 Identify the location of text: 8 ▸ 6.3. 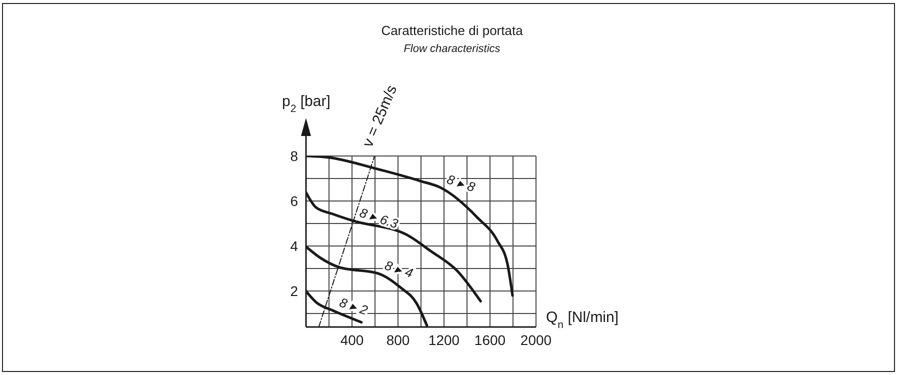
(379, 218).